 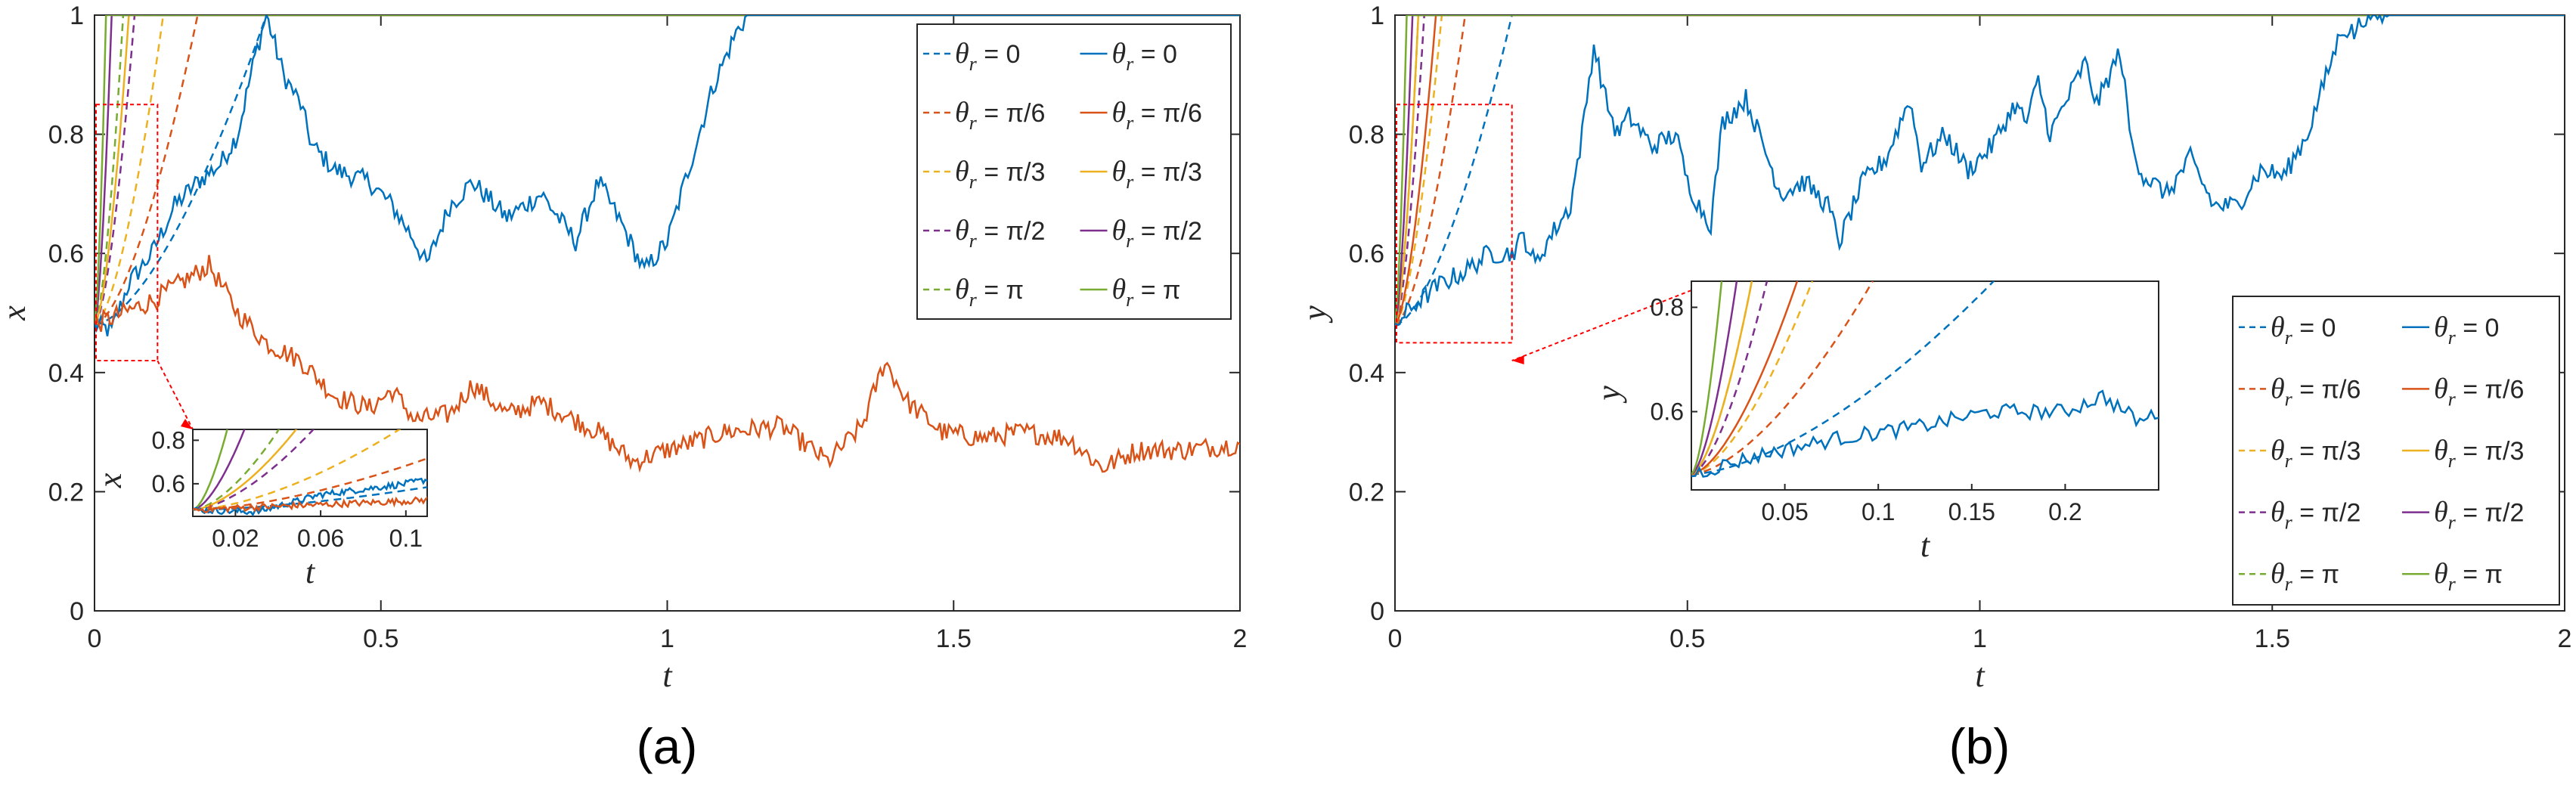 I want to click on inset-x-tick-label: 0.02, so click(x=235, y=538).